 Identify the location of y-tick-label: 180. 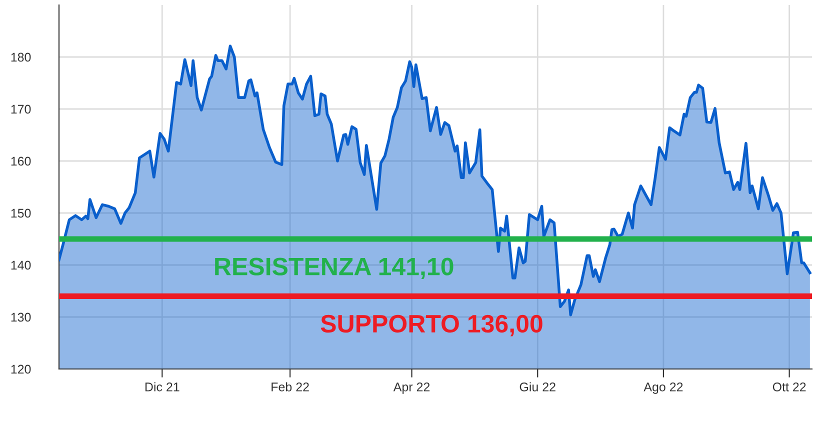
(21, 57).